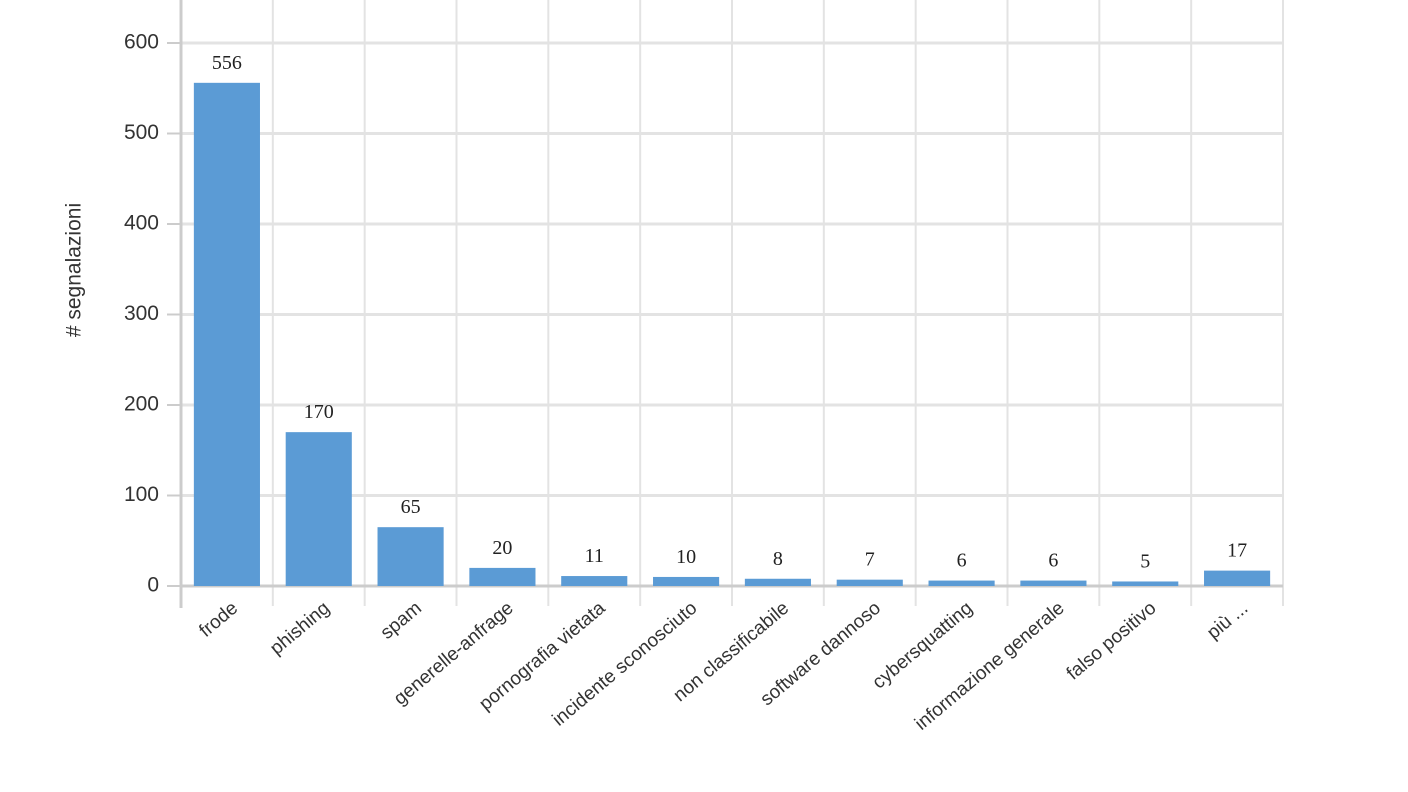  Describe the element at coordinates (153, 585) in the screenshot. I see `y-tick-label: 0` at that location.